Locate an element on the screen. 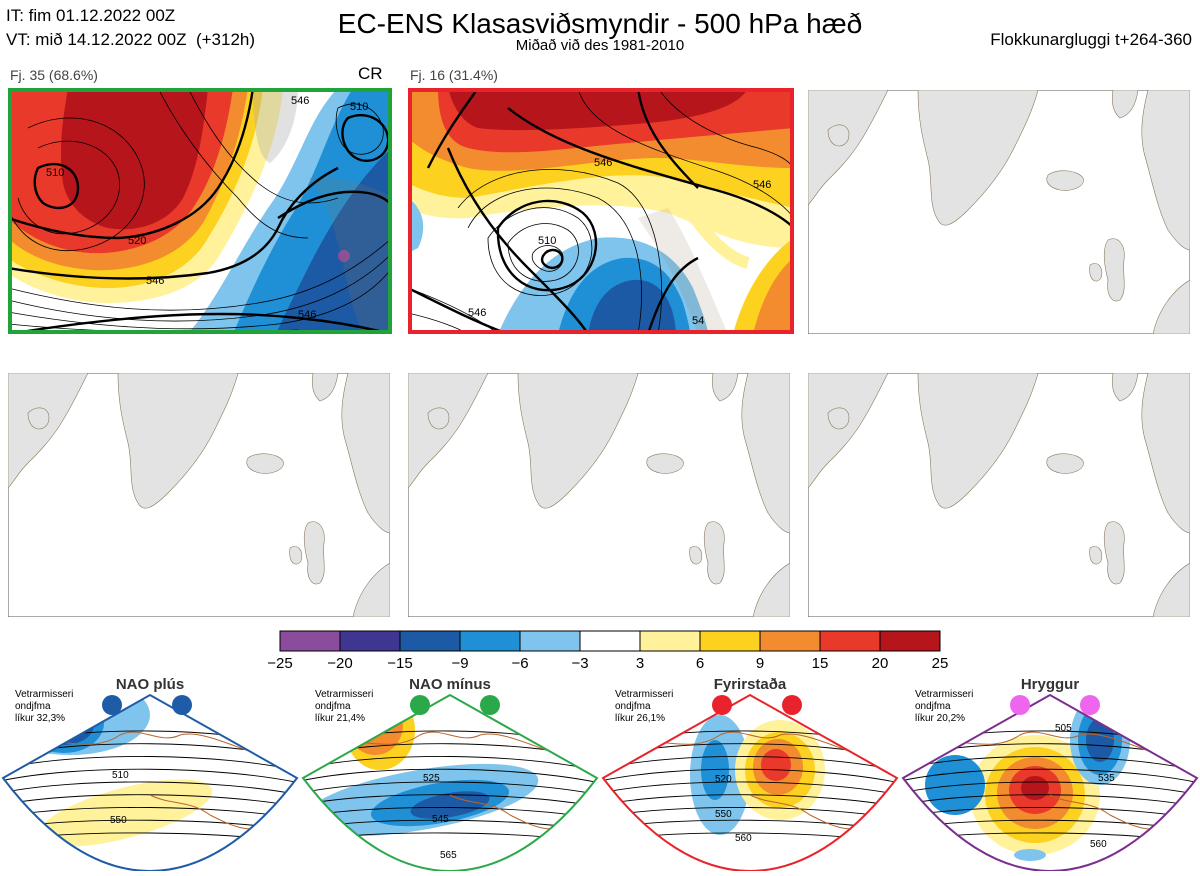  colorbar-tick-label: 20 is located at coordinates (880, 663).